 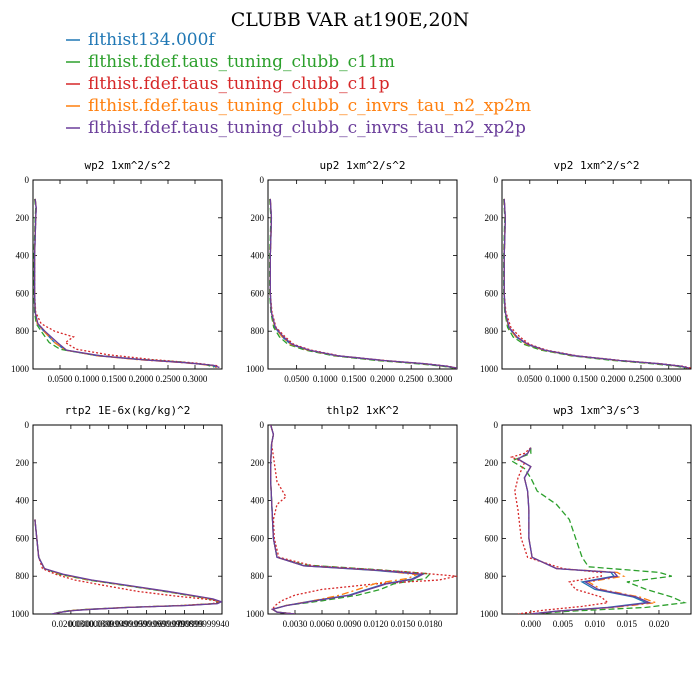 I want to click on panel-title: thlp2 1xK^2, so click(x=362, y=410).